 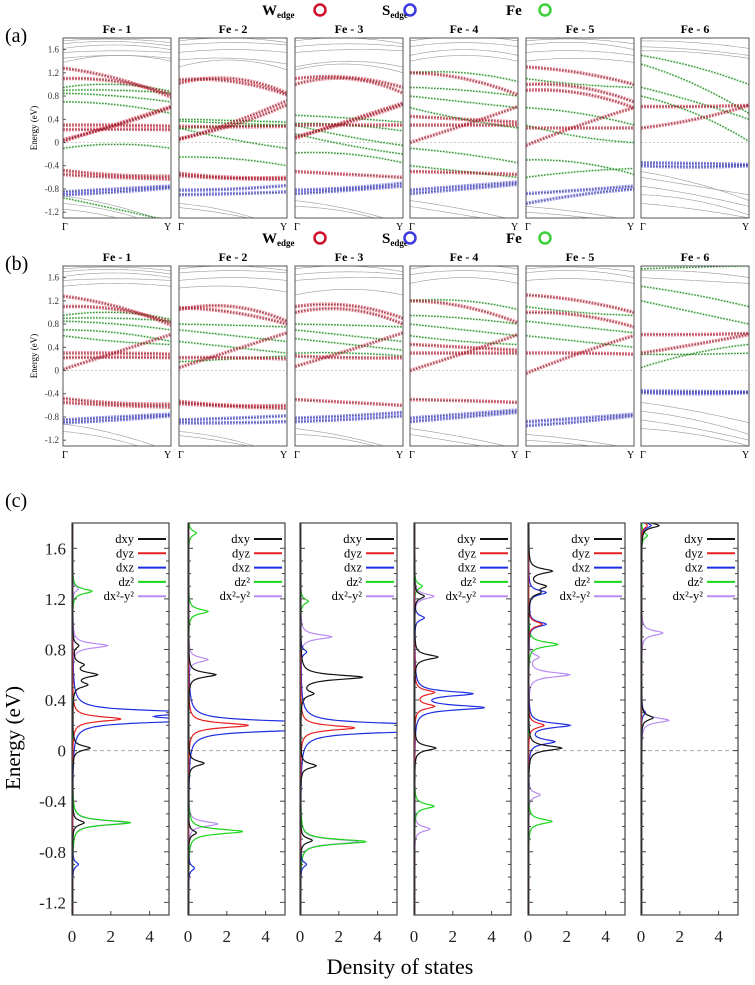 I want to click on dos-curve-dxz, so click(x=121, y=719).